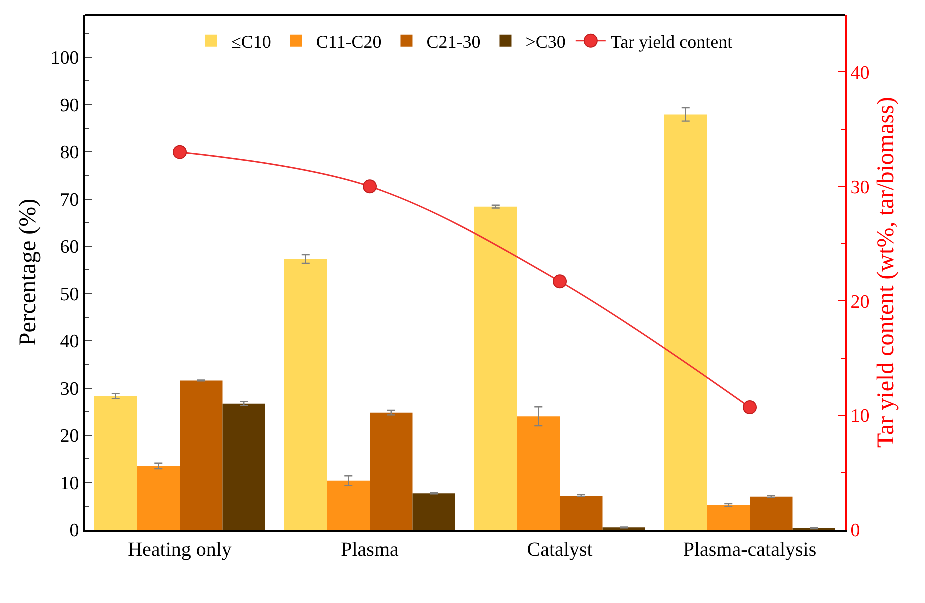 Image resolution: width=925 pixels, height=603 pixels. What do you see at coordinates (860, 73) in the screenshot?
I see `y2-tick-label: 40` at bounding box center [860, 73].